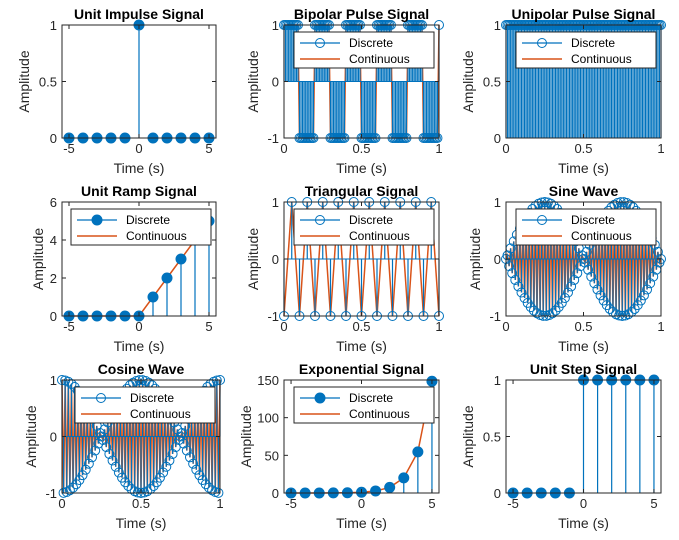 The width and height of the screenshot is (679, 540). I want to click on chart-title: Triangular Signal, so click(362, 191).